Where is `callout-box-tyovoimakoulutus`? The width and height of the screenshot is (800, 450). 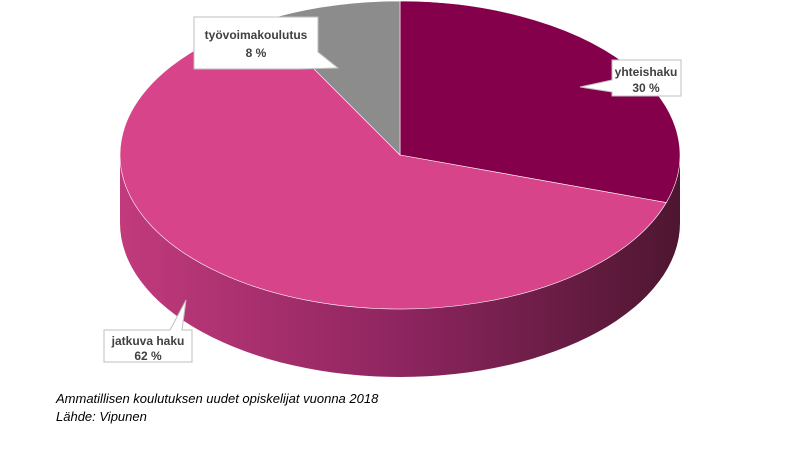
callout-box-tyovoimakoulutus is located at coordinates (266, 43).